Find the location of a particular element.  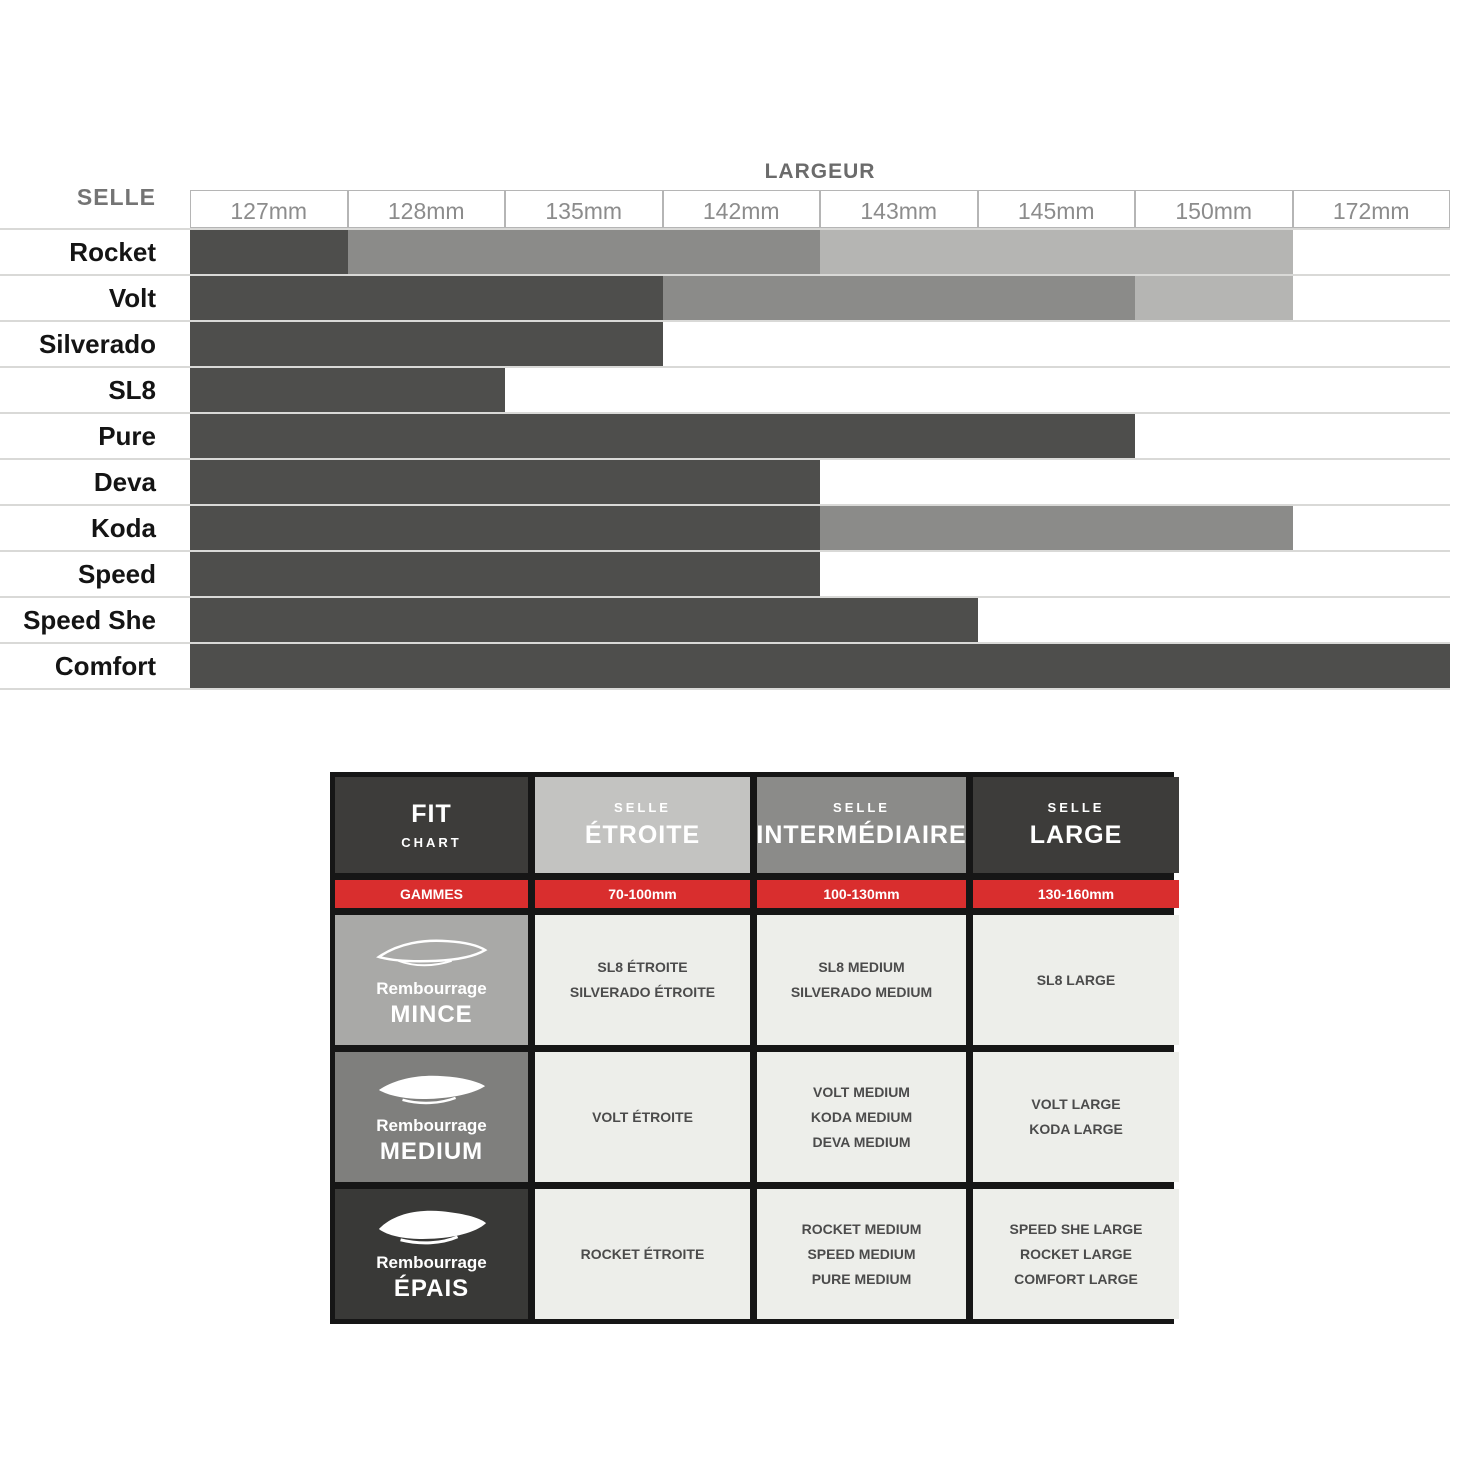

saddle-row-label: Deva is located at coordinates (124, 482).